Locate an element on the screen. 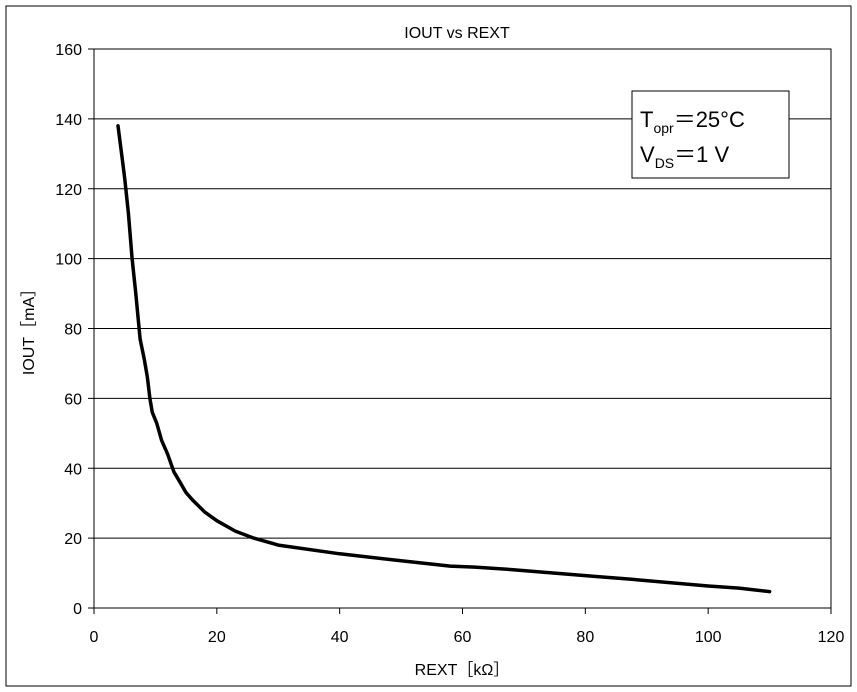 The image size is (857, 692). annotation-line-1: Topr＝25°C is located at coordinates (692, 121).